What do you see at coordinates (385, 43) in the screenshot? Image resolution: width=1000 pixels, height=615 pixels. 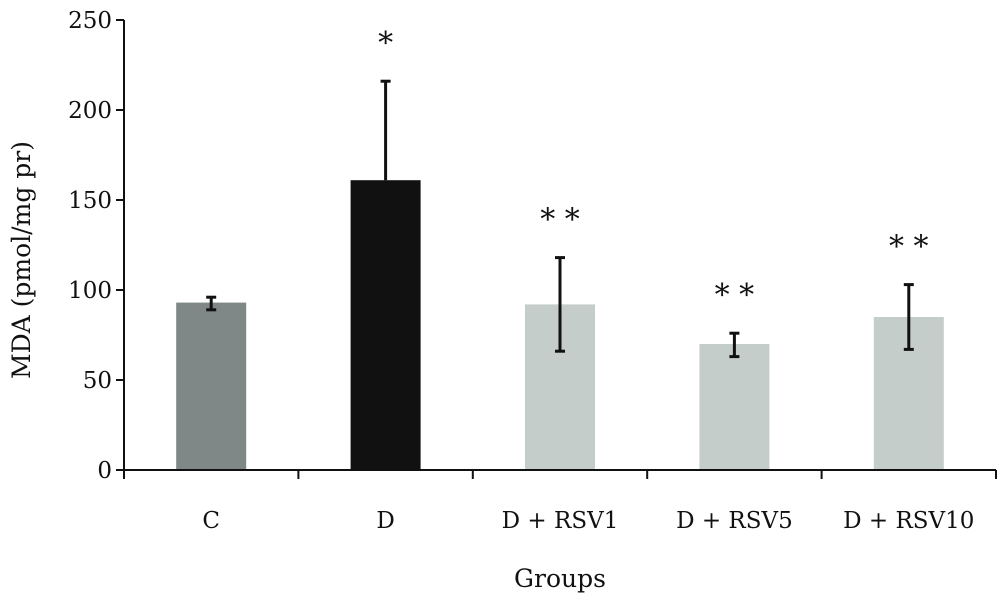 I see `significance-label-1: *` at bounding box center [385, 43].